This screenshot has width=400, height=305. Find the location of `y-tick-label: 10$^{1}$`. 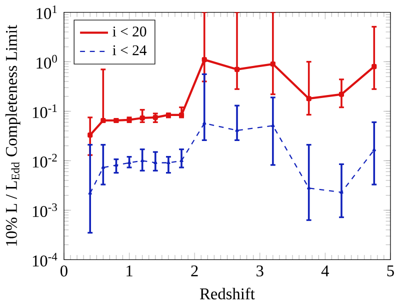

y-tick-label: 10$^{1}$ is located at coordinates (46, 13).